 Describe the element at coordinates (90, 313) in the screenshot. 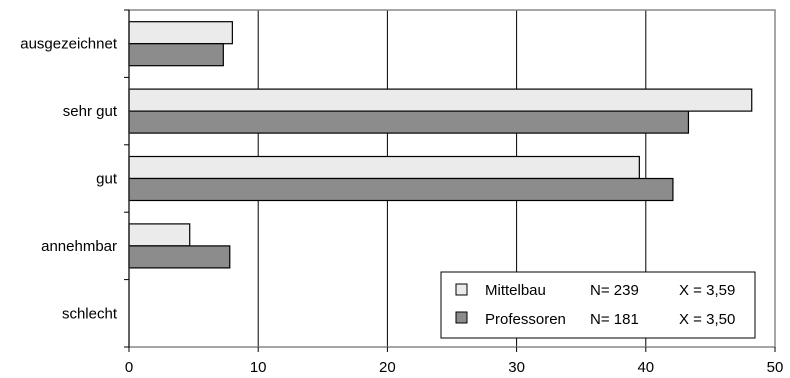

I see `category-label-4: schlecht` at that location.